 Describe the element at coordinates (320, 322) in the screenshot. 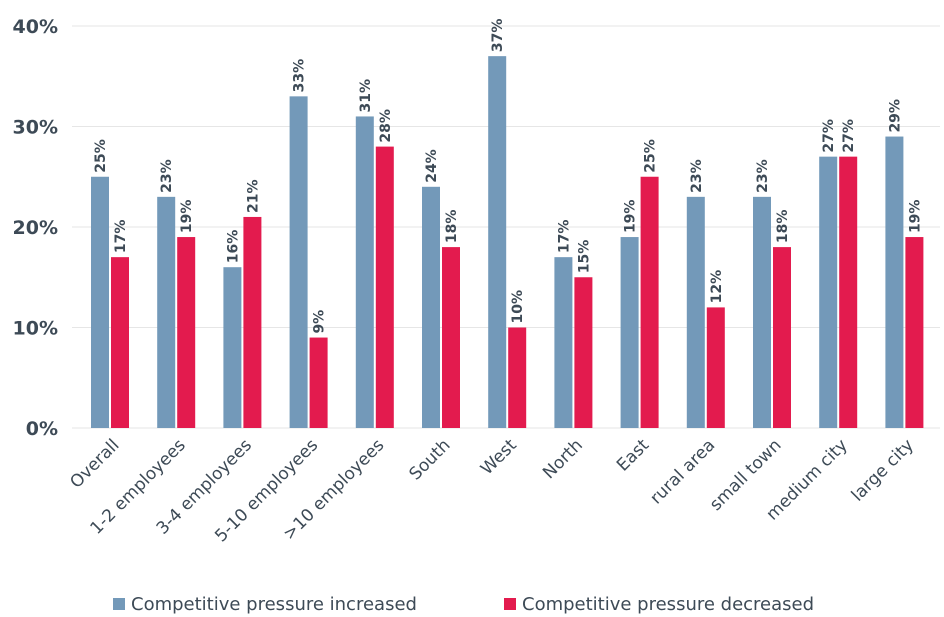

I see `data-label: 9%` at that location.